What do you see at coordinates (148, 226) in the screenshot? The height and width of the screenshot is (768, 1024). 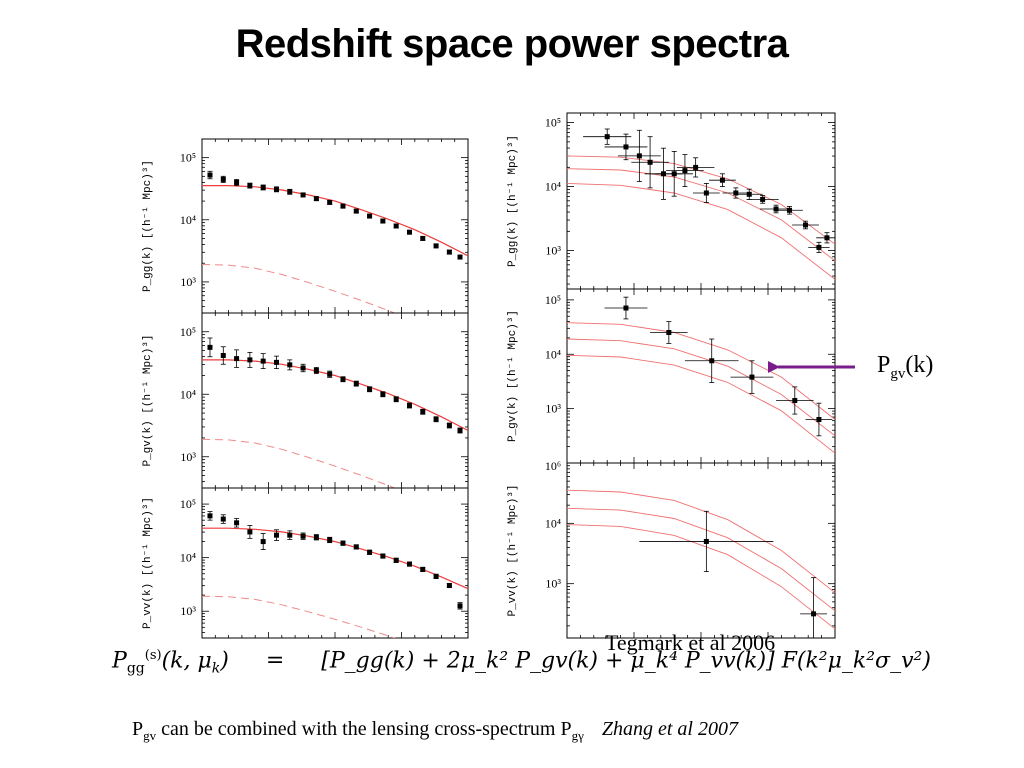 I see `y-axis-label: P_gg(k) [(h⁻¹ Mpc)³]` at bounding box center [148, 226].